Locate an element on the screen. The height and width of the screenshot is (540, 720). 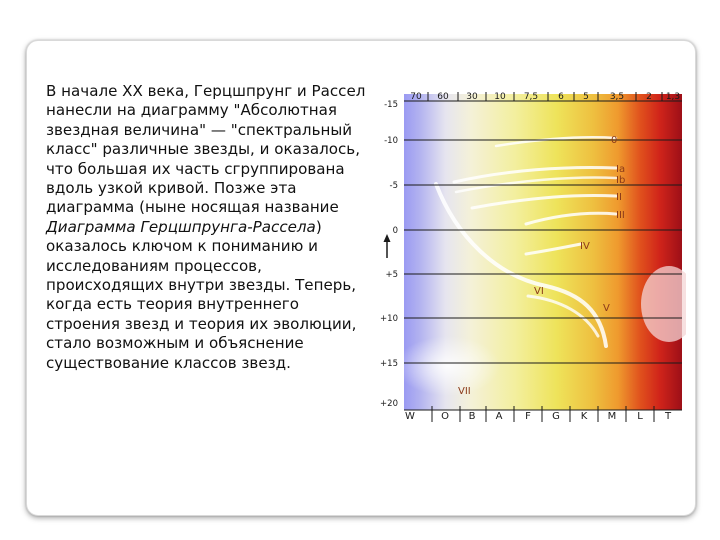
luminosity-class-0: 0 is located at coordinates (614, 140).